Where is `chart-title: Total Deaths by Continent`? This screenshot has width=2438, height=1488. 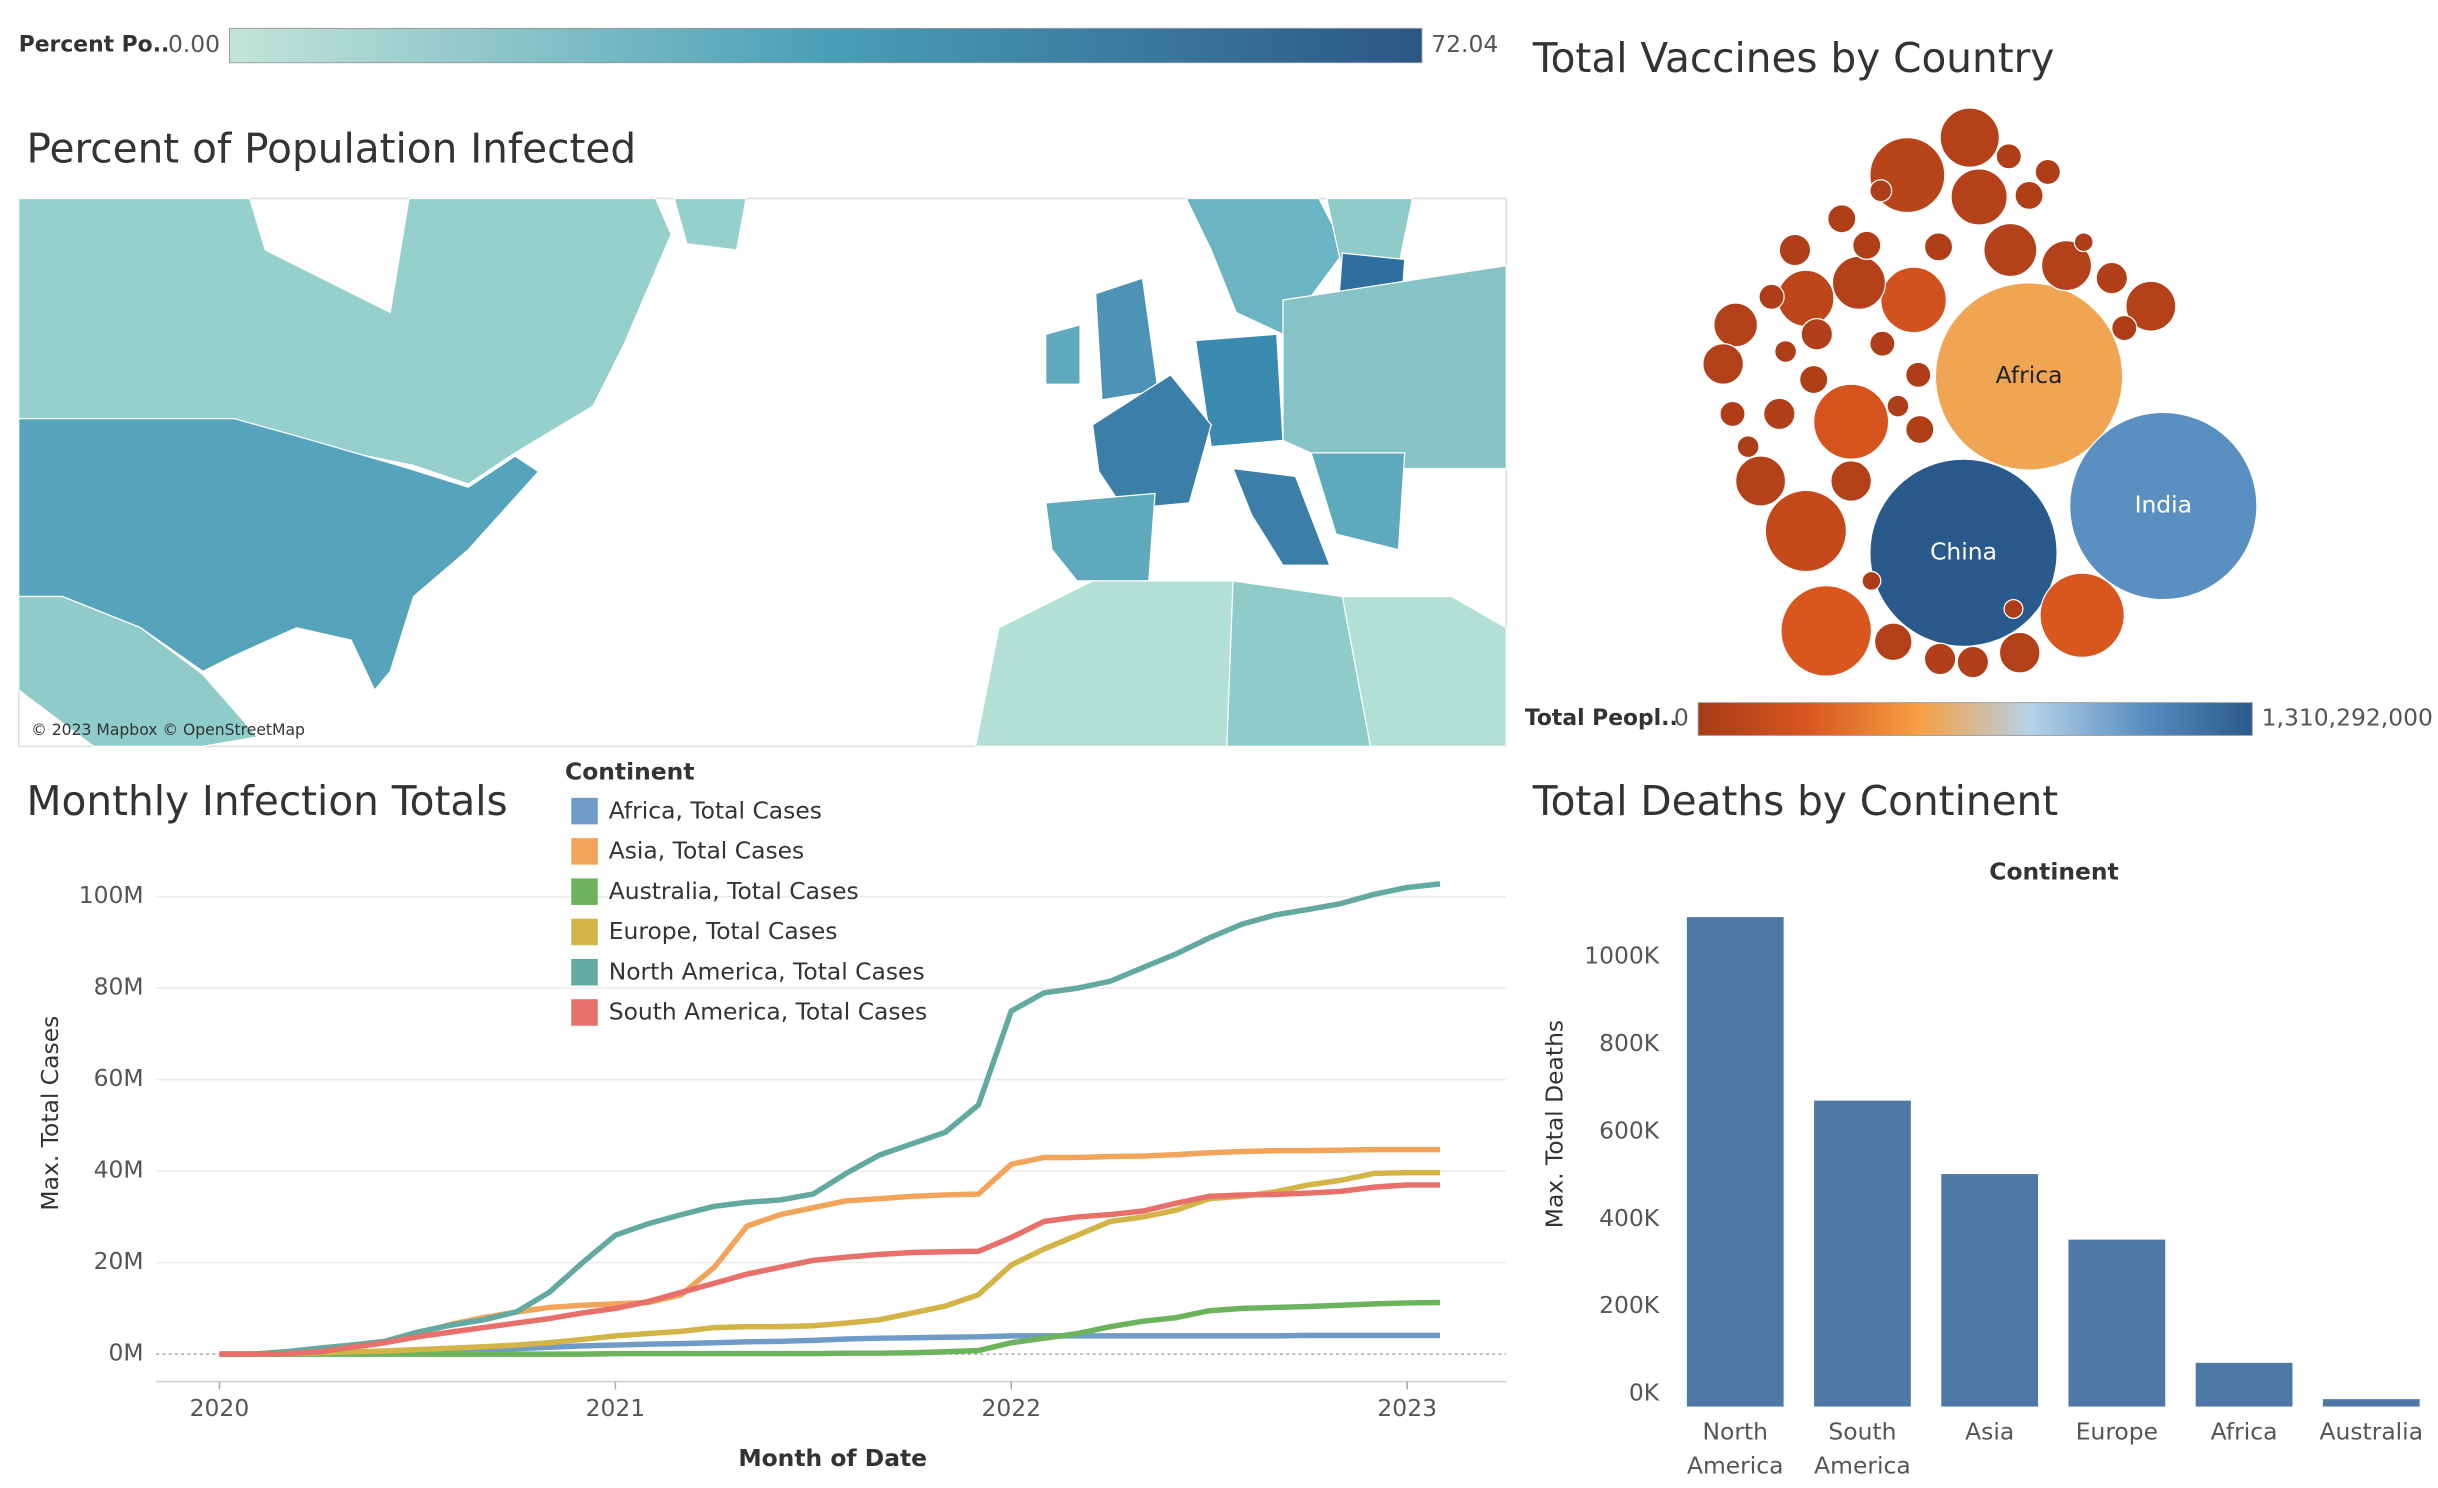 chart-title: Total Deaths by Continent is located at coordinates (1795, 801).